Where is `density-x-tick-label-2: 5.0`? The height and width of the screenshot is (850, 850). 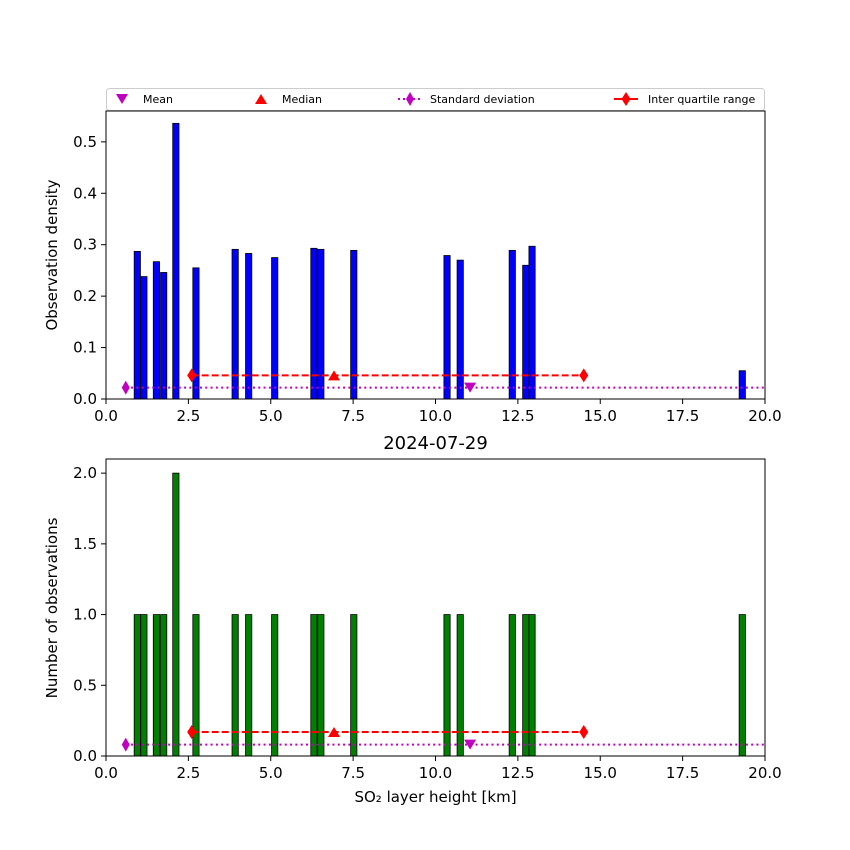
density-x-tick-label-2: 5.0 is located at coordinates (271, 416).